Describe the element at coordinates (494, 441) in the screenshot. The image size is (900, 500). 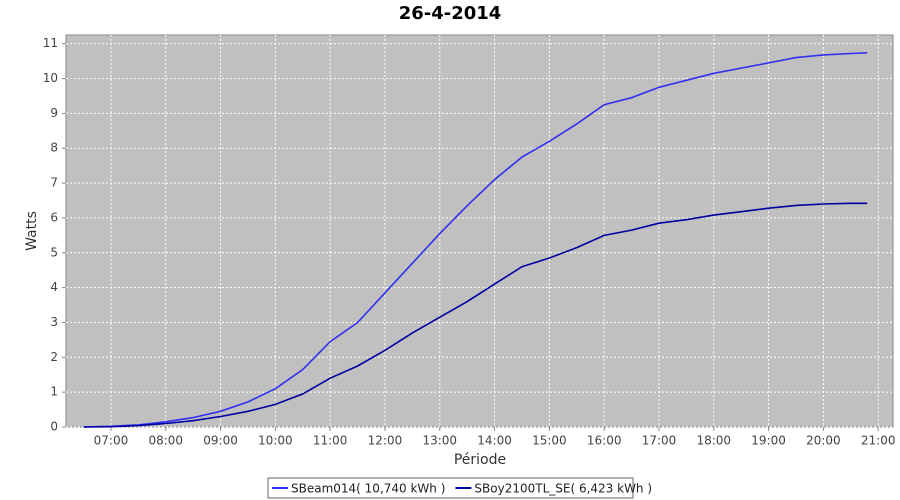
I see `x-tick-label: 14:00` at that location.